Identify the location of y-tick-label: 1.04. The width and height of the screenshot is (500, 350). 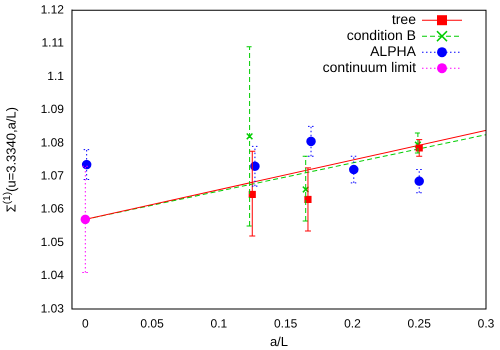
(52, 275).